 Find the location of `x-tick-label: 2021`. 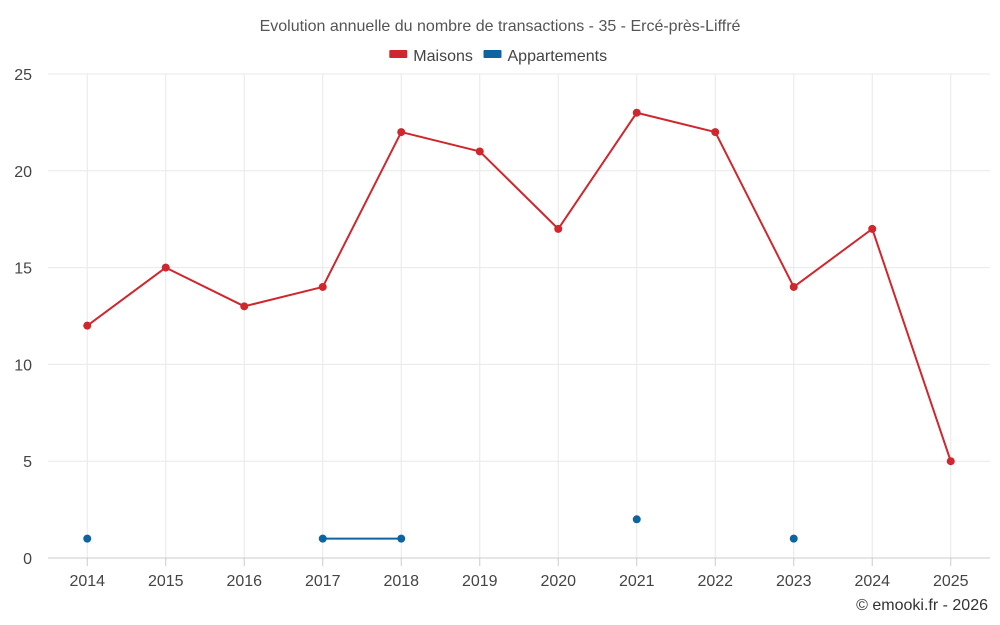

x-tick-label: 2021 is located at coordinates (637, 581).